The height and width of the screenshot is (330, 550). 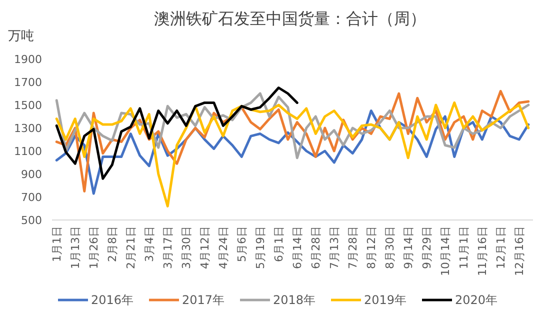 What do you see at coordinates (28, 105) in the screenshot?
I see `y-tick-label: 1500` at bounding box center [28, 105].